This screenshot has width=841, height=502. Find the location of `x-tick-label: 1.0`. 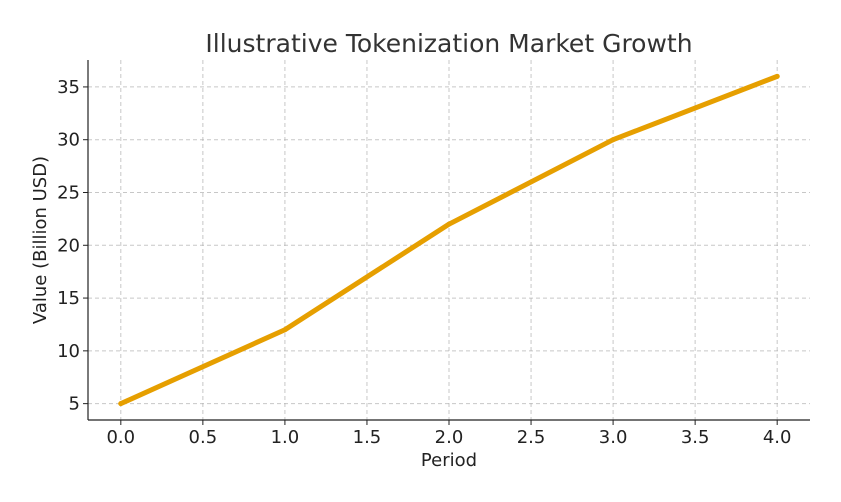

x-tick-label: 1.0 is located at coordinates (285, 437).